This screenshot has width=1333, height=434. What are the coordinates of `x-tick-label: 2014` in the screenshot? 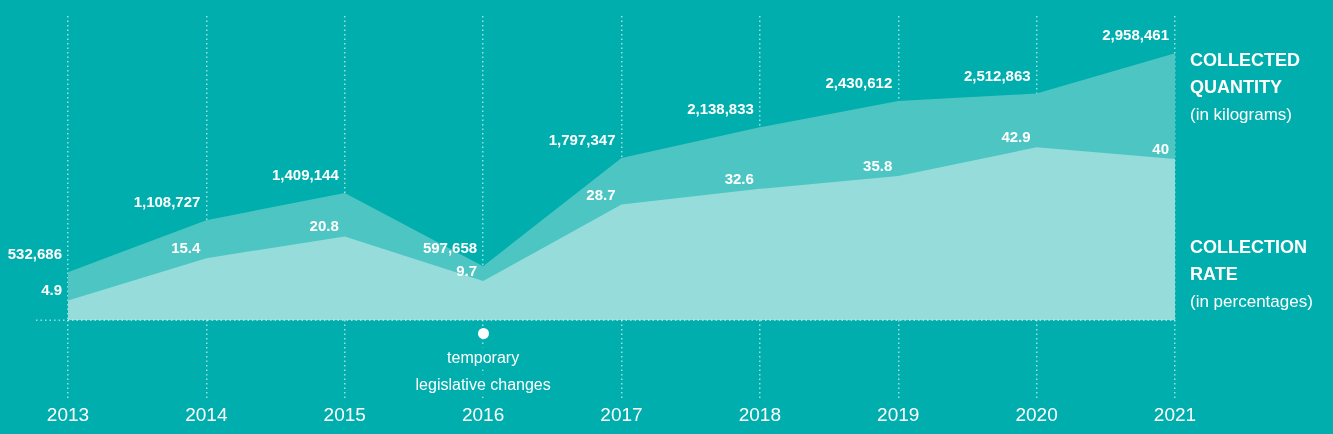 It's located at (206, 414).